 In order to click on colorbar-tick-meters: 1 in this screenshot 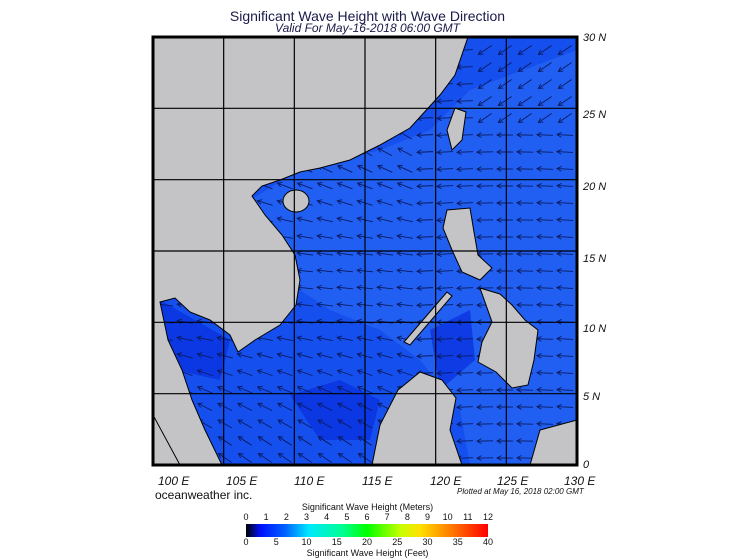, I will do `click(266, 517)`.